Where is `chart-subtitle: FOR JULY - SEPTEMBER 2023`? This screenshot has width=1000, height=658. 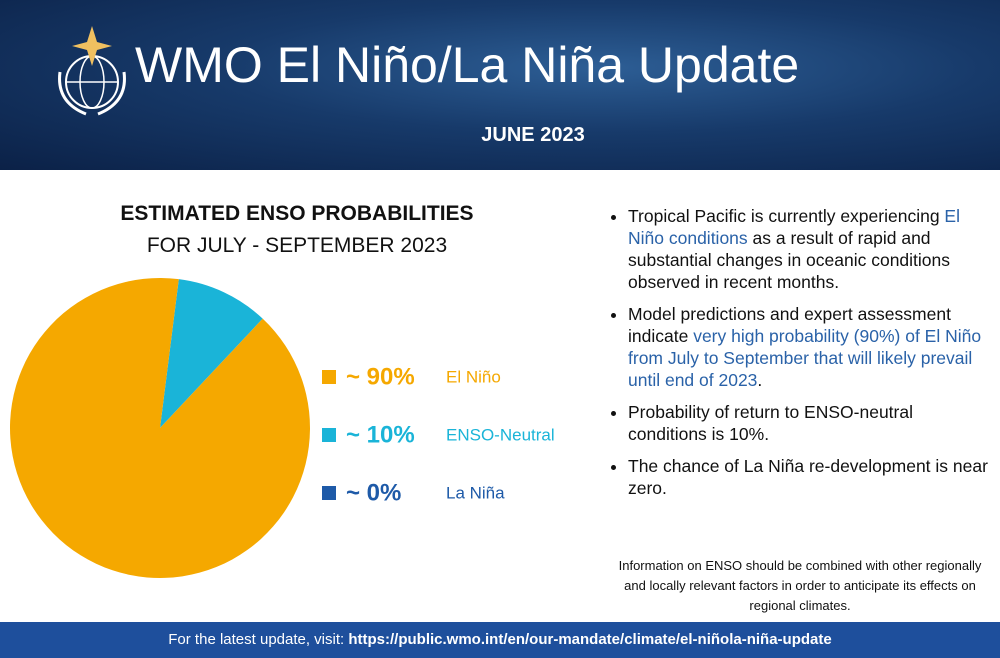
chart-subtitle: FOR JULY - SEPTEMBER 2023 is located at coordinates (297, 245).